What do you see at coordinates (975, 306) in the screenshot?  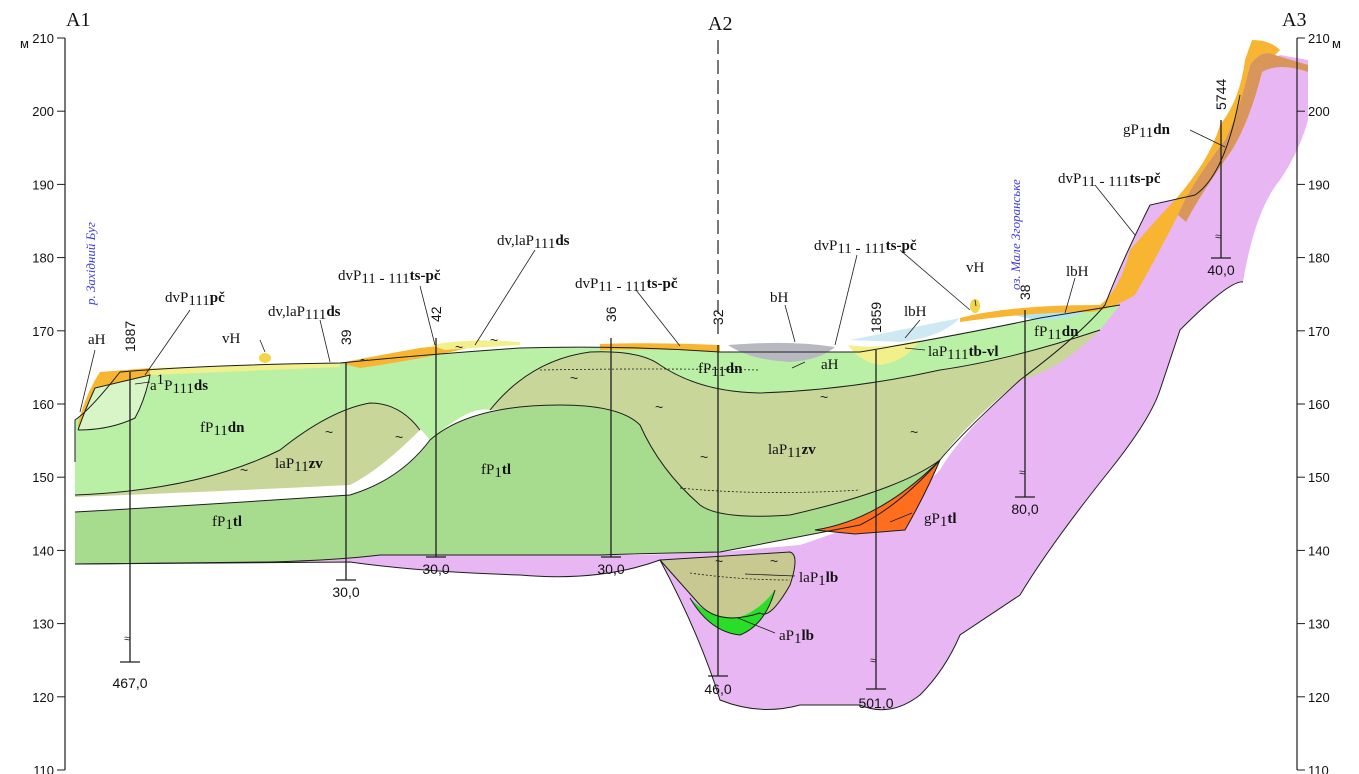 I see `vH-spot-right` at bounding box center [975, 306].